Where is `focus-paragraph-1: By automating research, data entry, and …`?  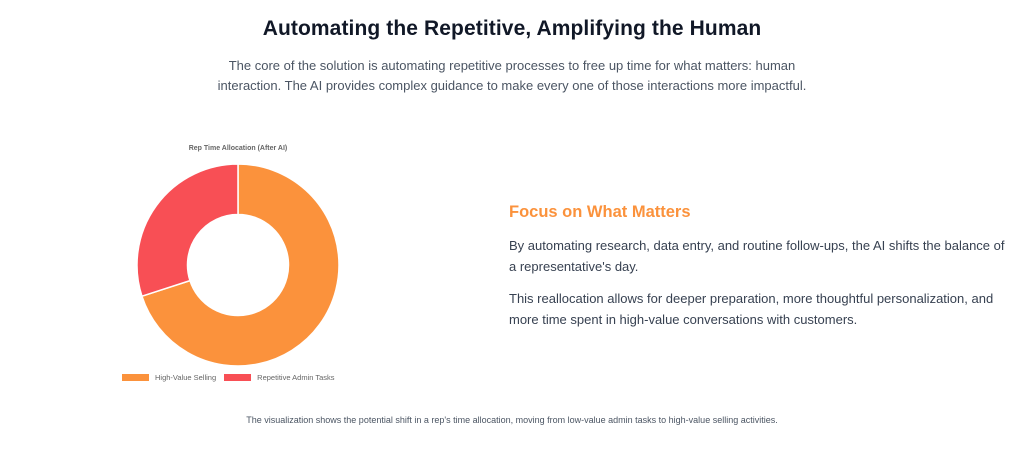 focus-paragraph-1: By automating research, data entry, and … is located at coordinates (757, 256).